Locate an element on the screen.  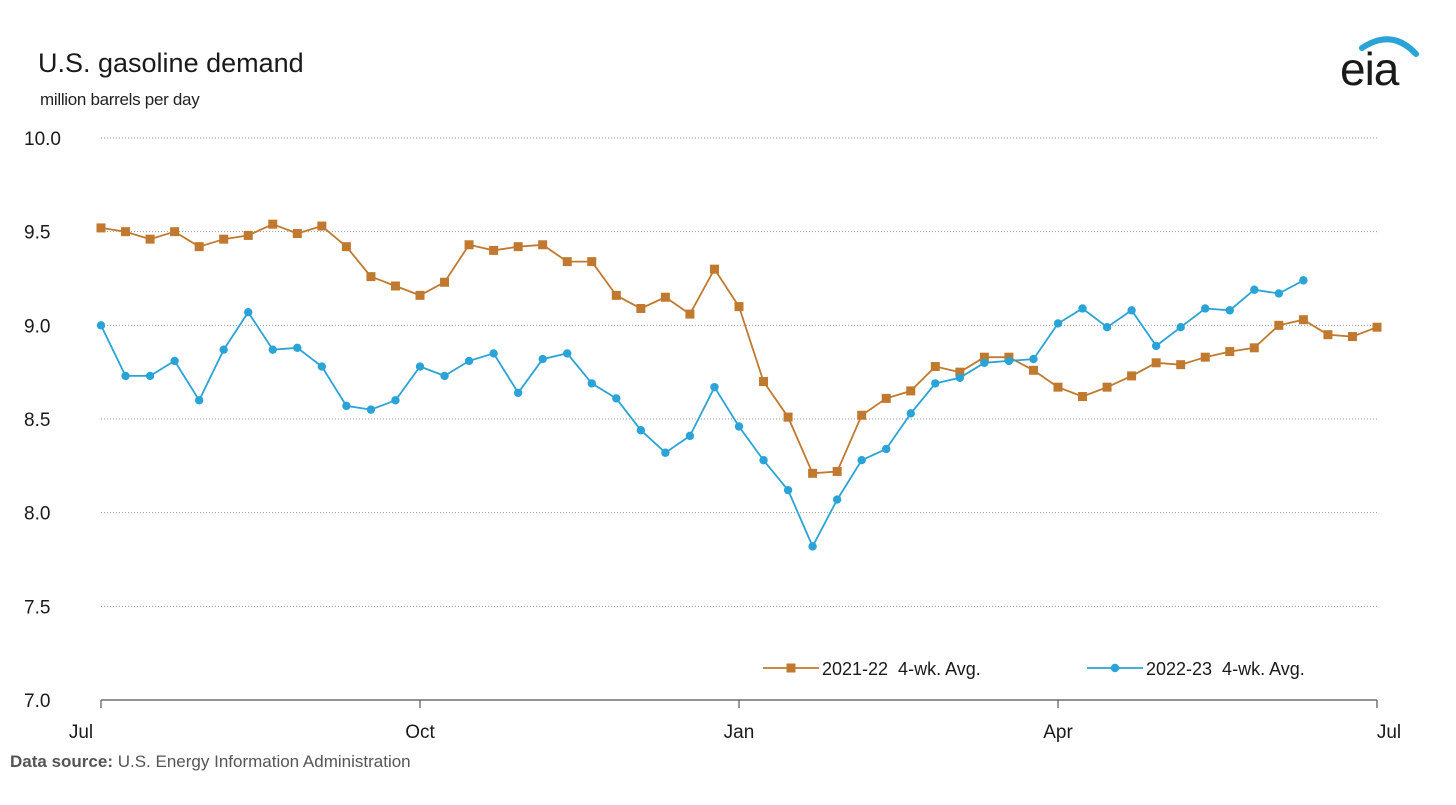
x-tick-label: Jul is located at coordinates (81, 732).